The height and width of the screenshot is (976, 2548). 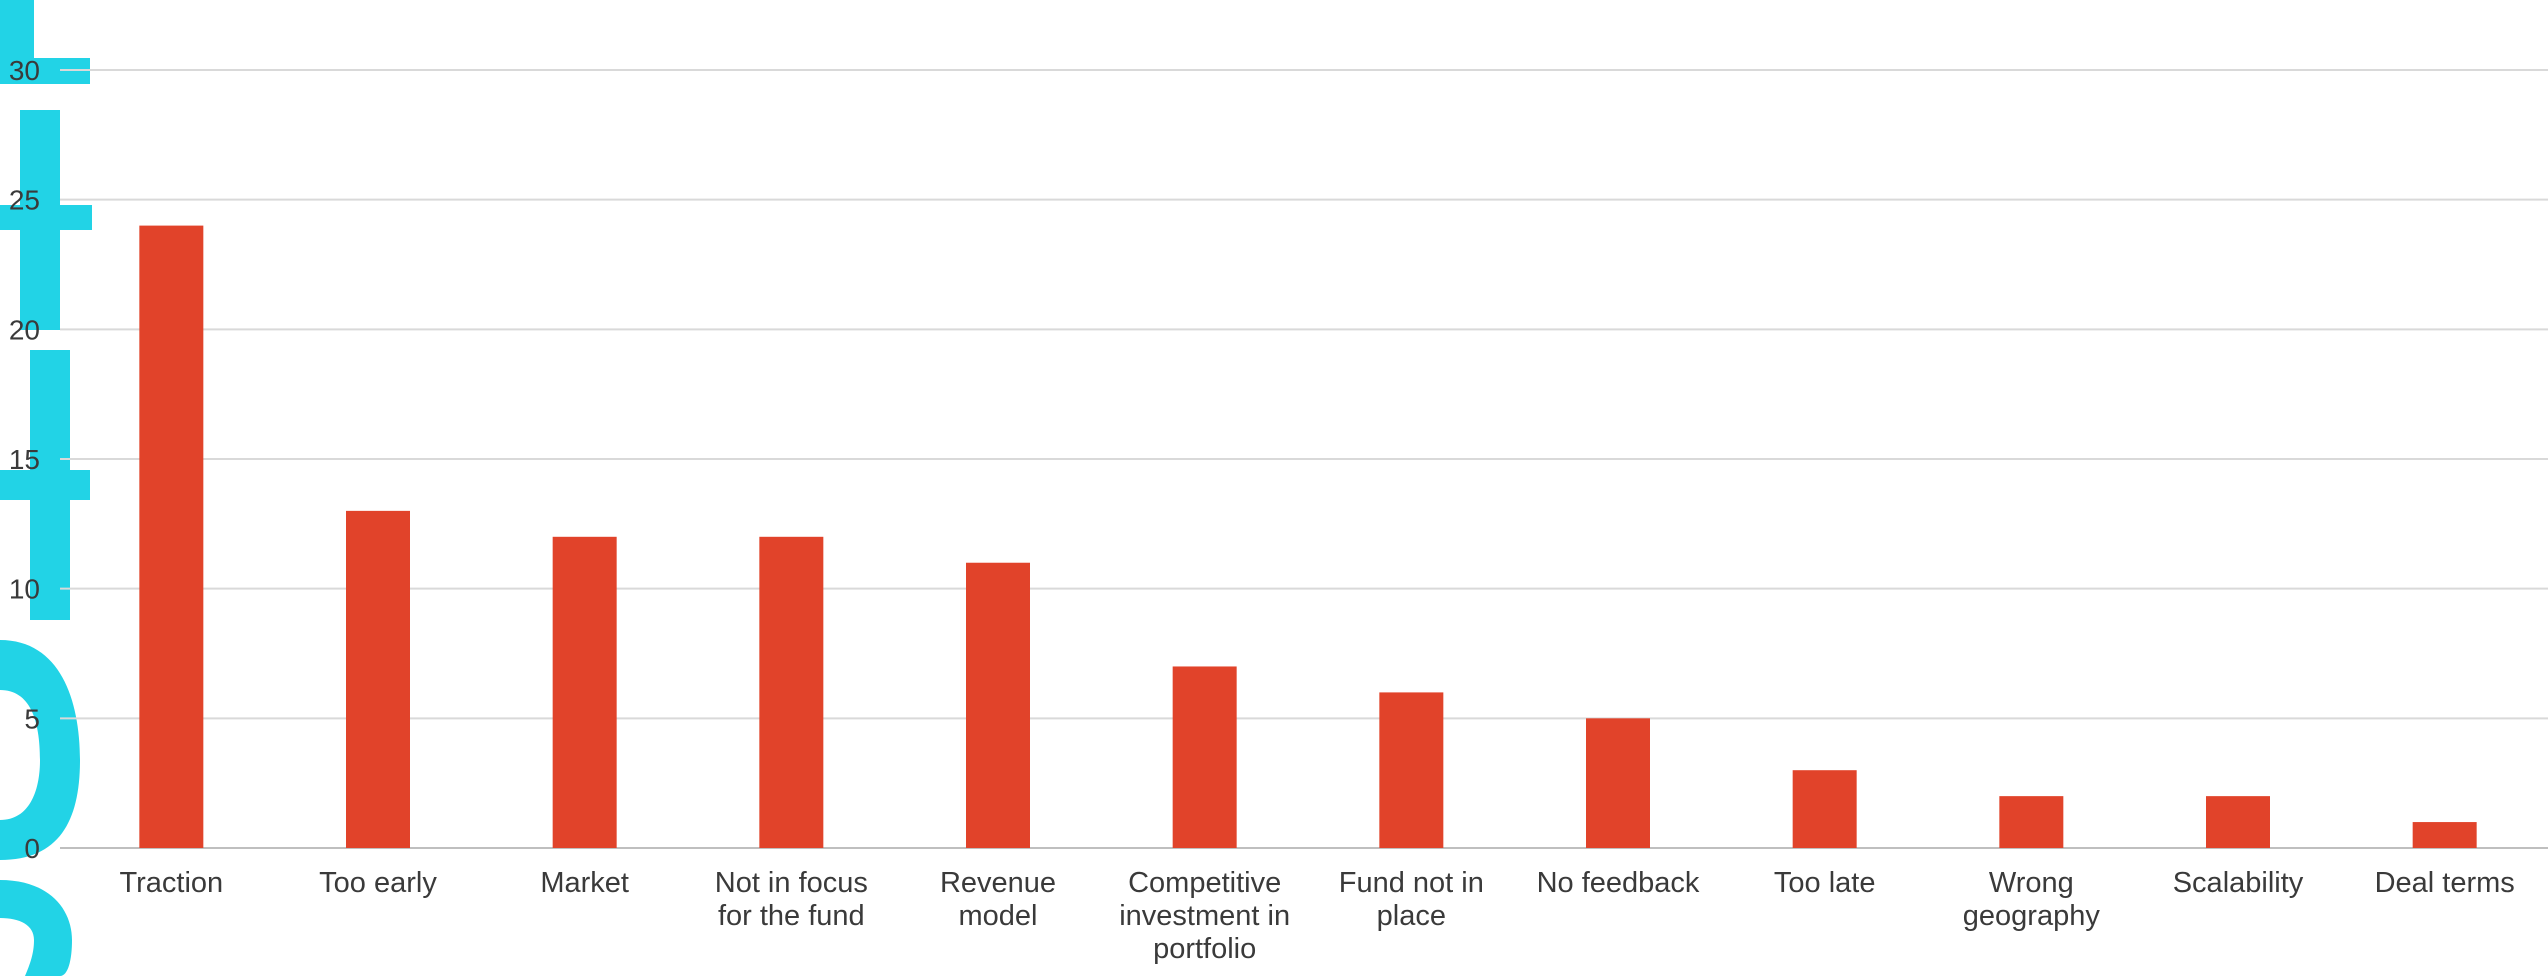 I want to click on x-tick-label: Fund not in, so click(x=1411, y=883).